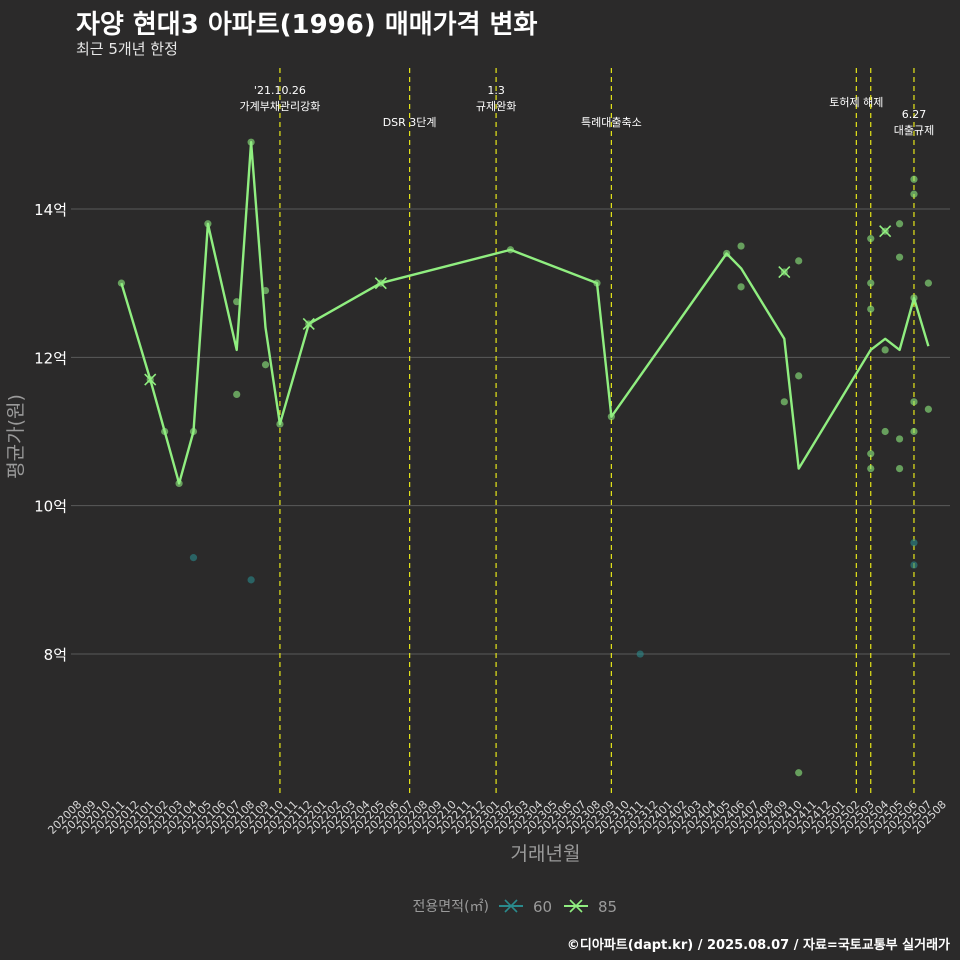 This screenshot has width=960, height=960. Describe the element at coordinates (50, 358) in the screenshot. I see `y-tick-label: 12억` at that location.